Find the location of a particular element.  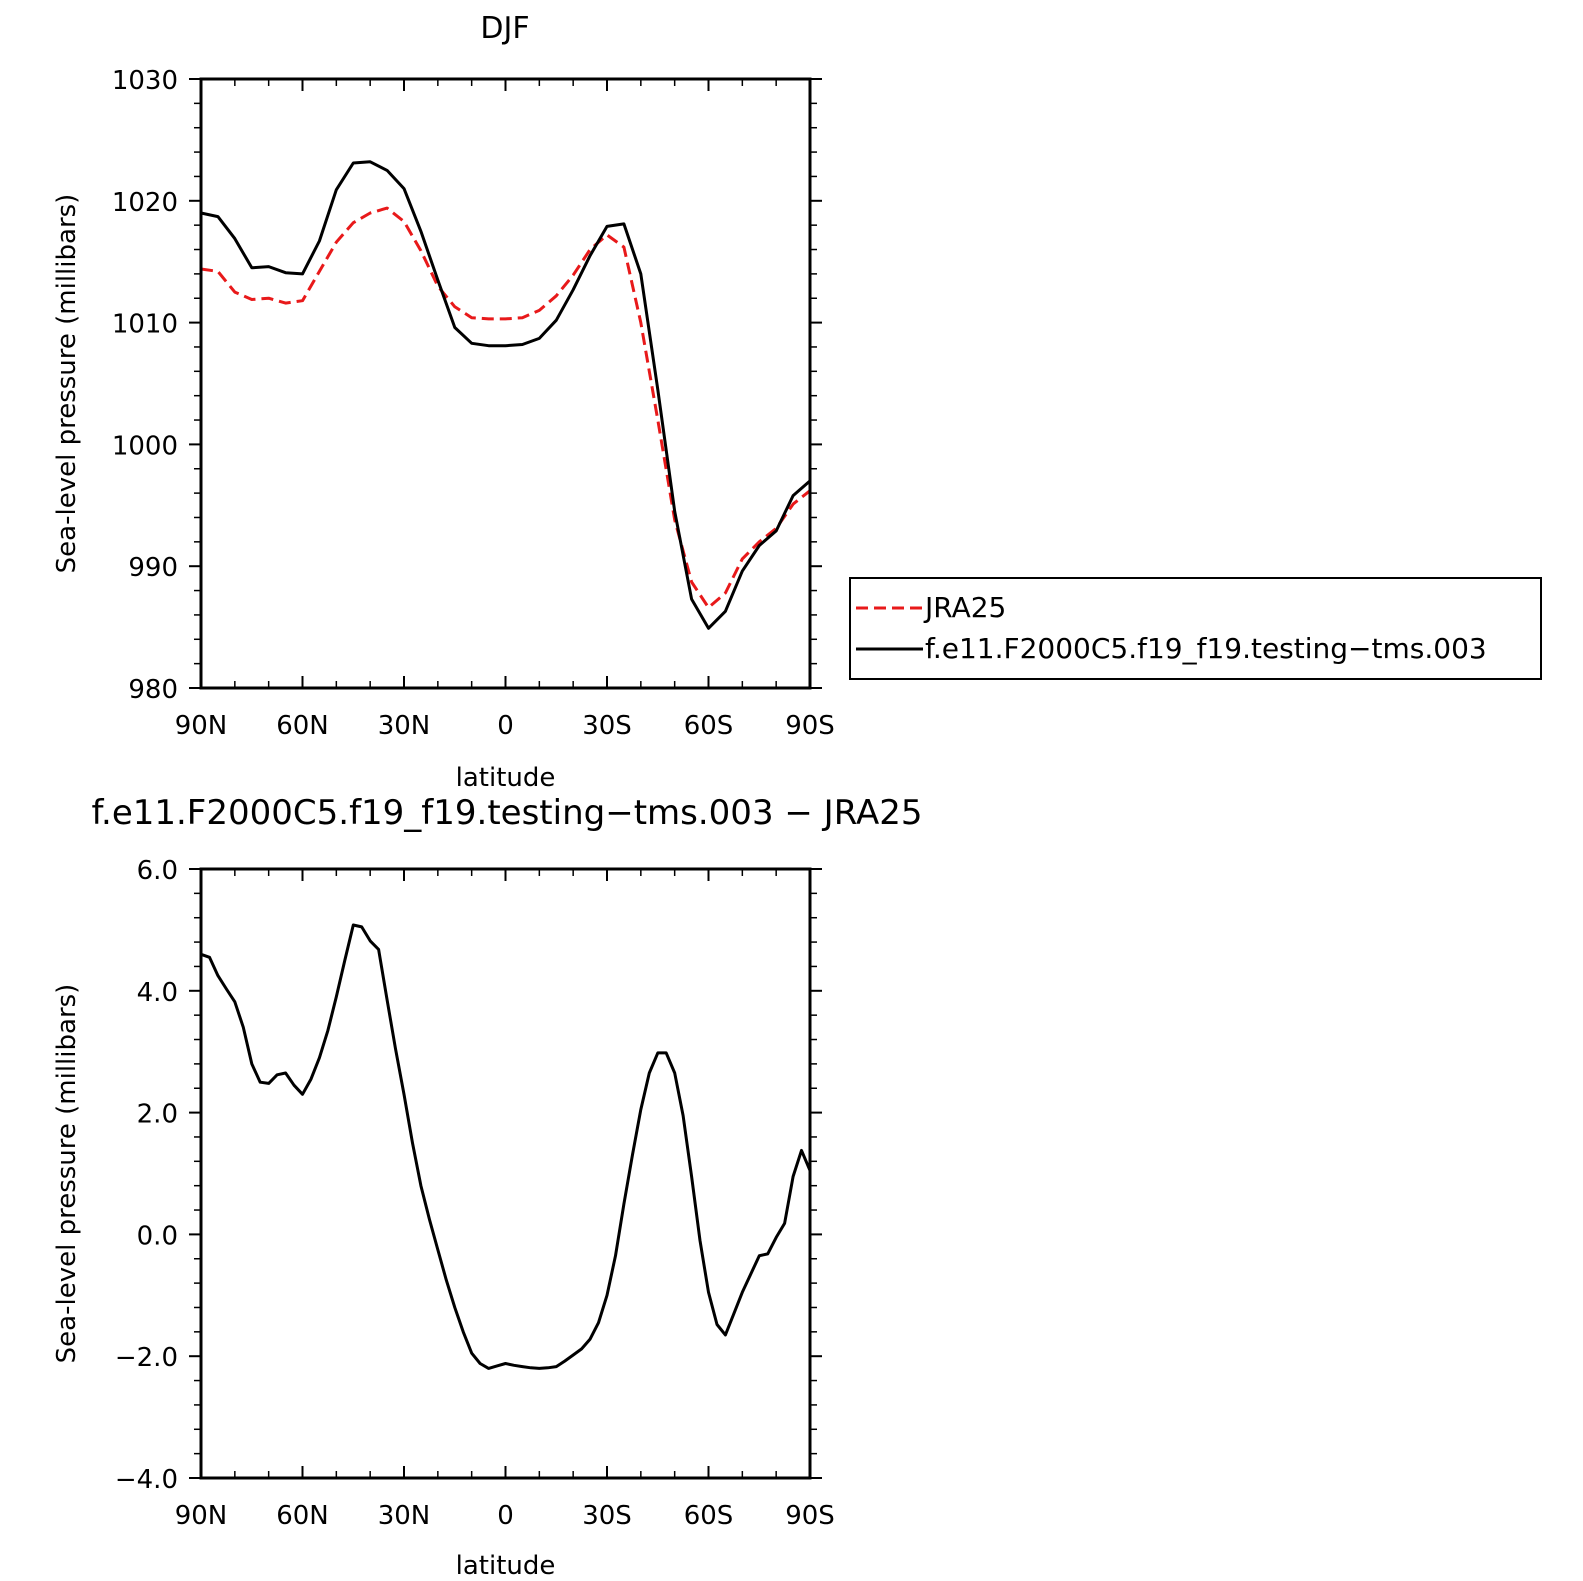

bottom-y-tick-label: −2.0 is located at coordinates (146, 1358).